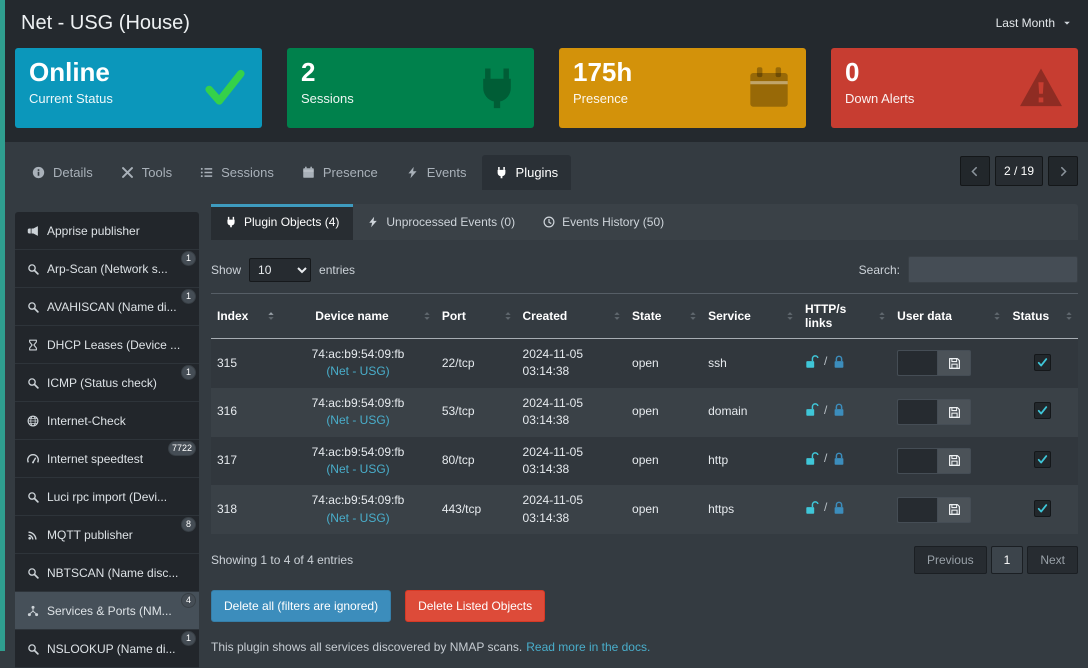 Image resolution: width=1088 pixels, height=668 pixels. I want to click on prev-device-button, so click(974, 171).